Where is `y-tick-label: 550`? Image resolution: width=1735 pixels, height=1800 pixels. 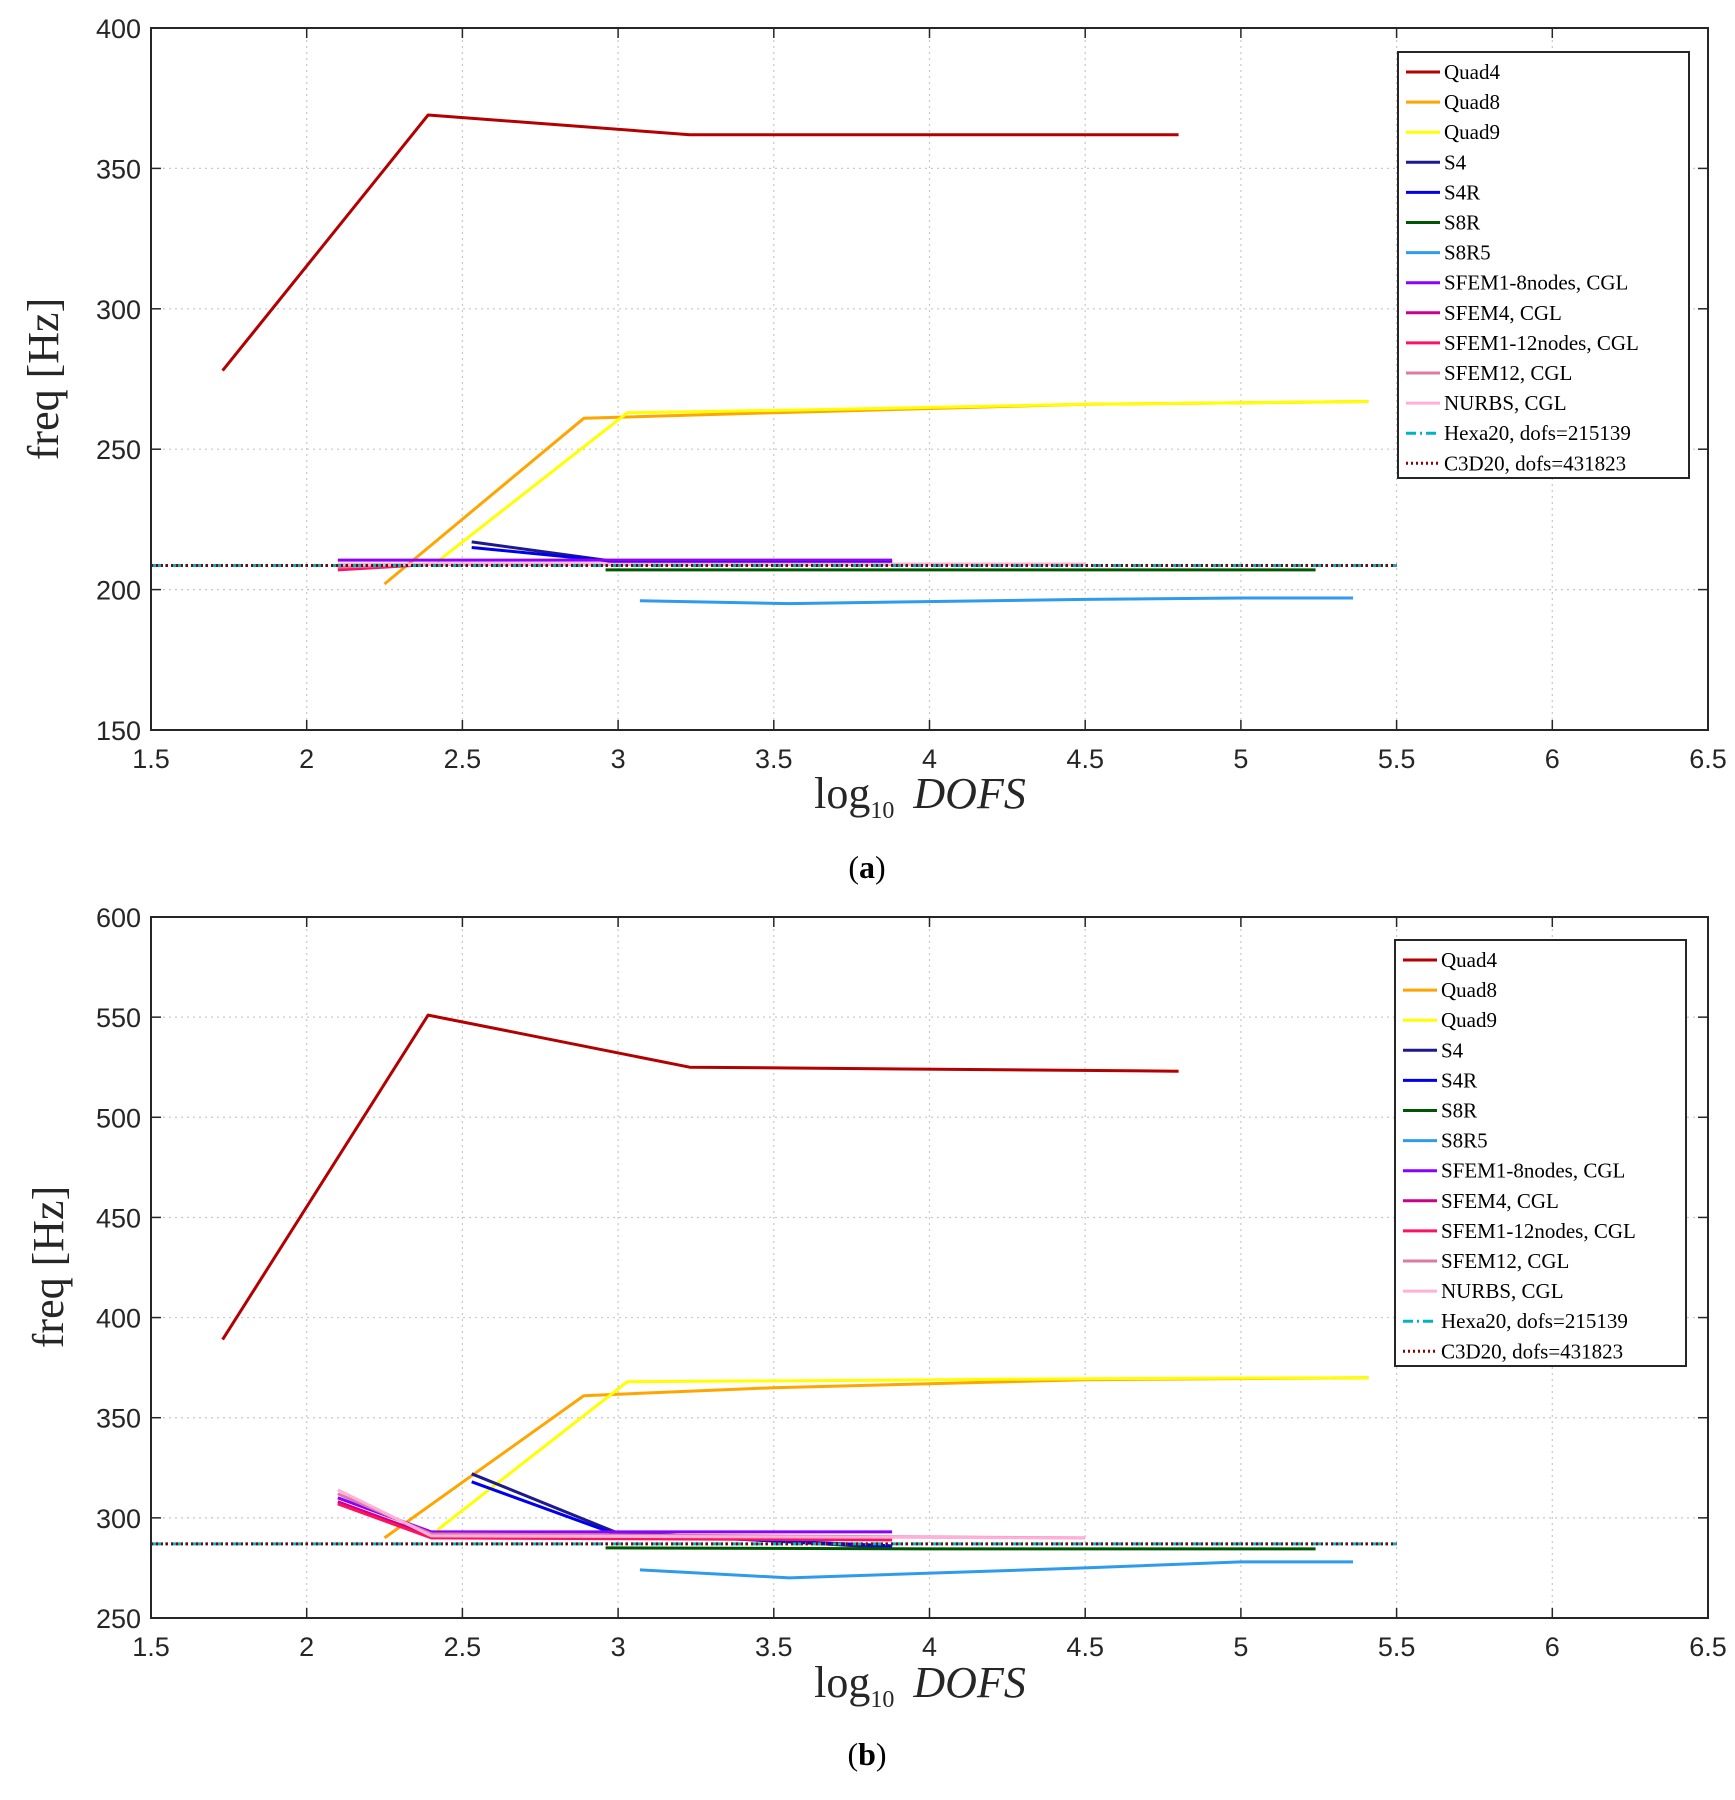 y-tick-label: 550 is located at coordinates (118, 1018).